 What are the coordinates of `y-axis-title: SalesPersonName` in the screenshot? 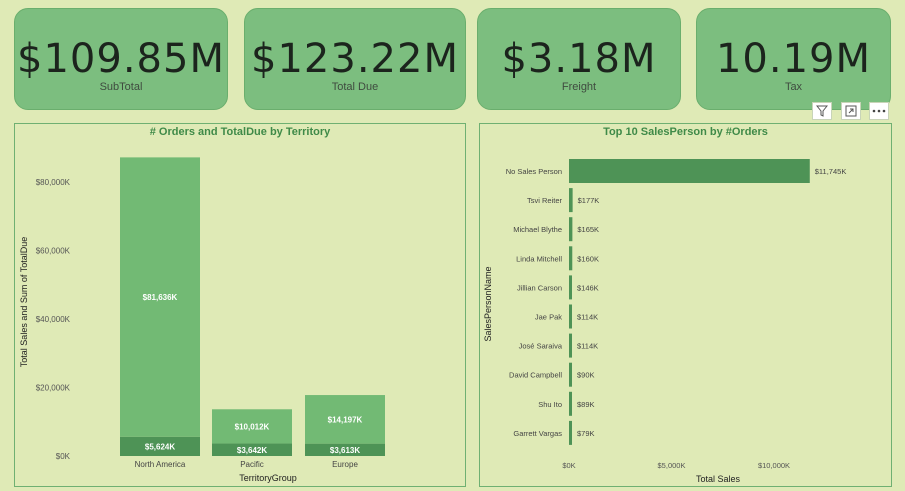 It's located at (488, 303).